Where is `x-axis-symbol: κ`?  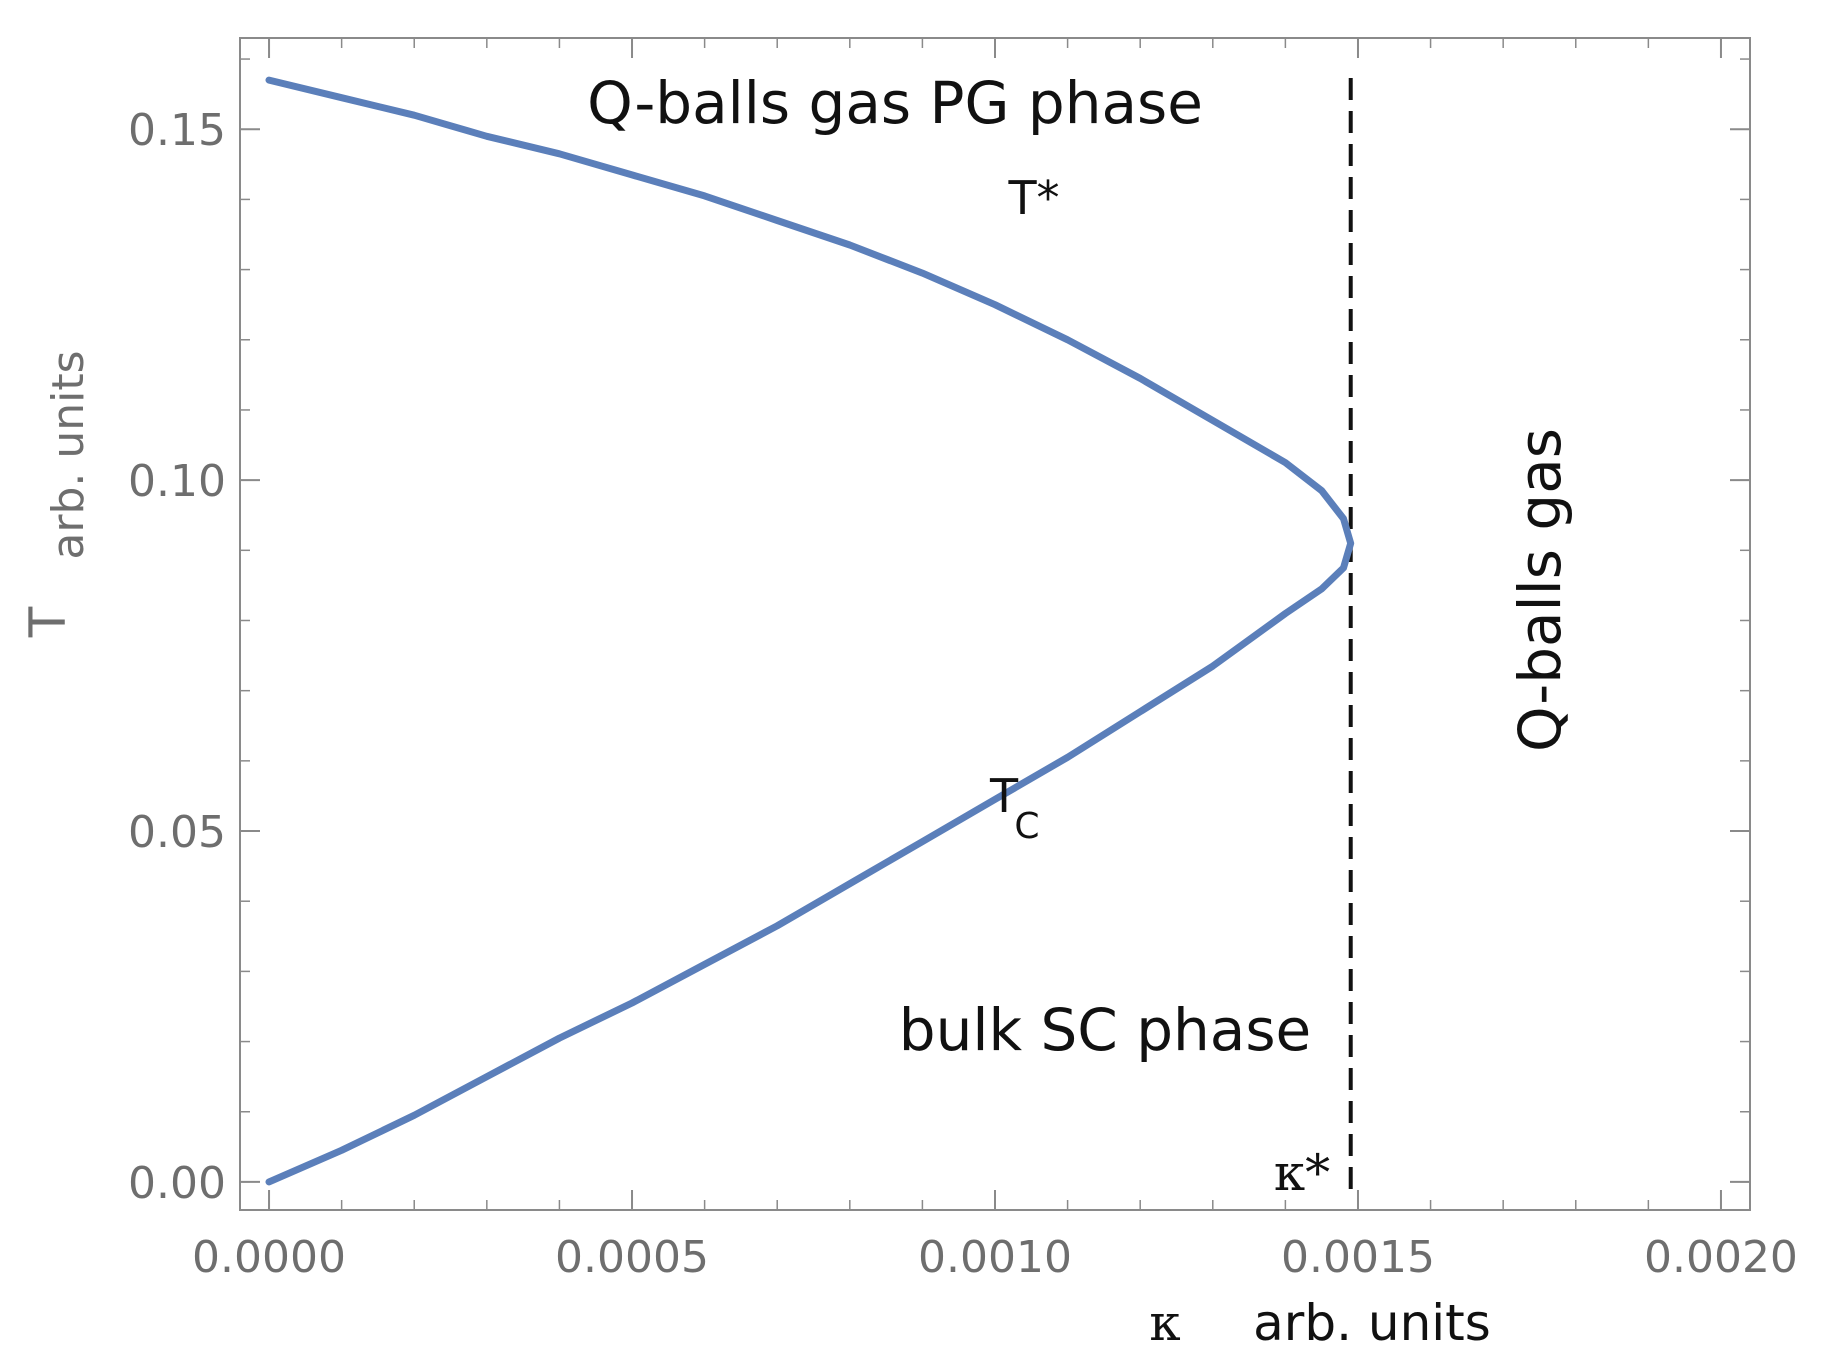
x-axis-symbol: κ is located at coordinates (1164, 1323).